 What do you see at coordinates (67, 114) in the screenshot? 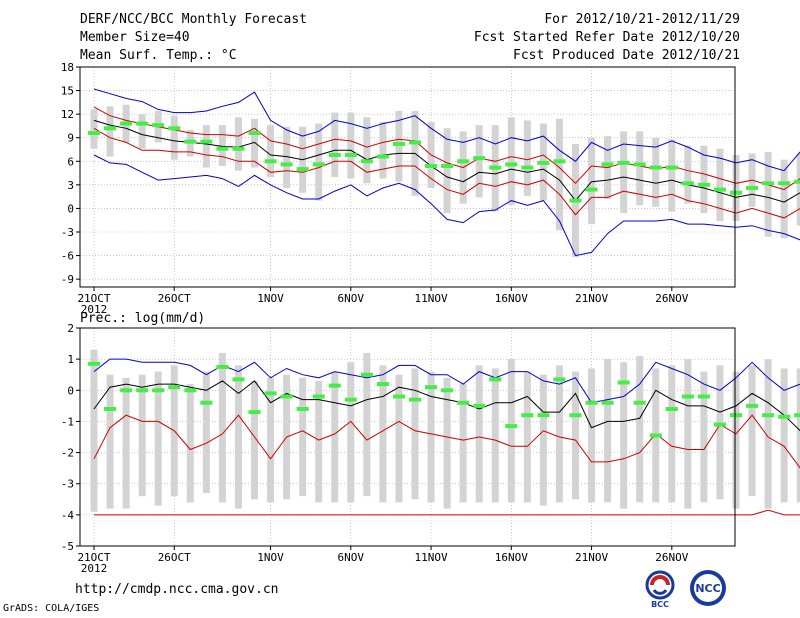
I see `y-tick-label: 12` at bounding box center [67, 114].